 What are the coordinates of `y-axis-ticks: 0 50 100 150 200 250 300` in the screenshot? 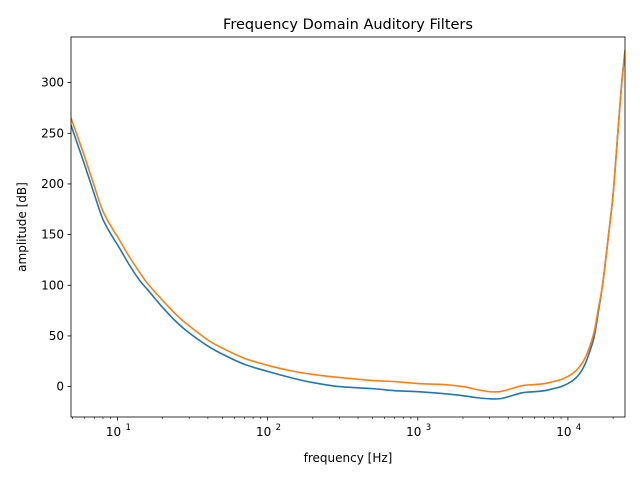 It's located at (56, 235).